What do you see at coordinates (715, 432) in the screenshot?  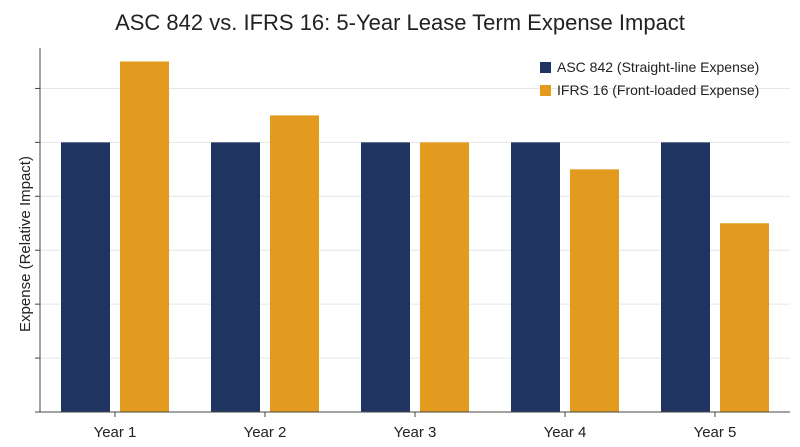 I see `x-tick-label: Year 5` at bounding box center [715, 432].